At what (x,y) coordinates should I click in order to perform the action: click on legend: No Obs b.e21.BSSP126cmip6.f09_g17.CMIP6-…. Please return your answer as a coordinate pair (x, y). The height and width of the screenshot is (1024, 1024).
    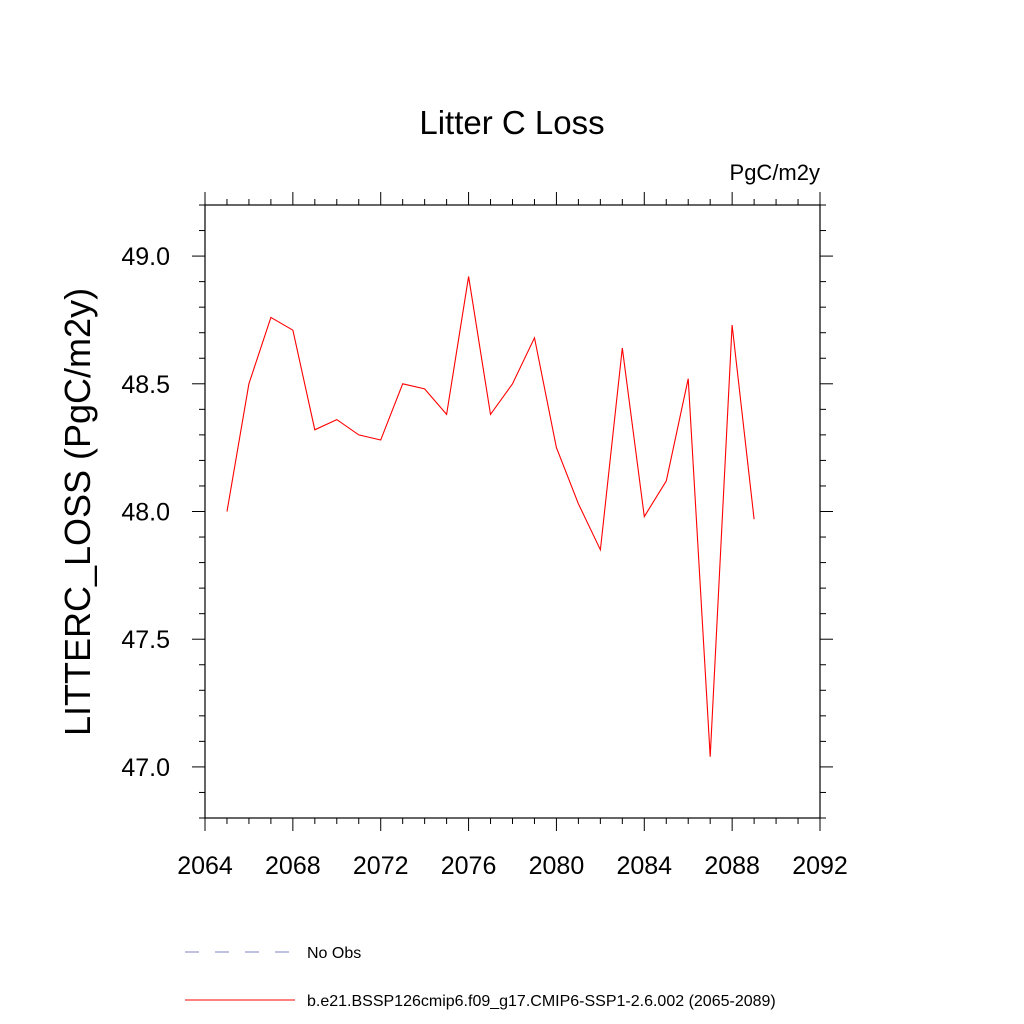
    Looking at the image, I should click on (480, 977).